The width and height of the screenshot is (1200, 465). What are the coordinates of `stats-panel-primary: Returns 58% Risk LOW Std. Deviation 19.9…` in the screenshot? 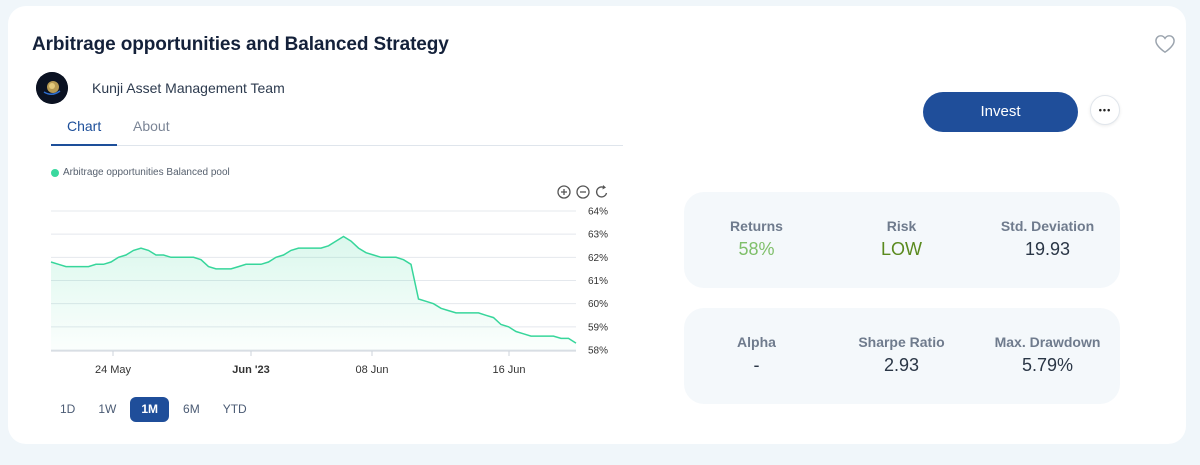 It's located at (902, 240).